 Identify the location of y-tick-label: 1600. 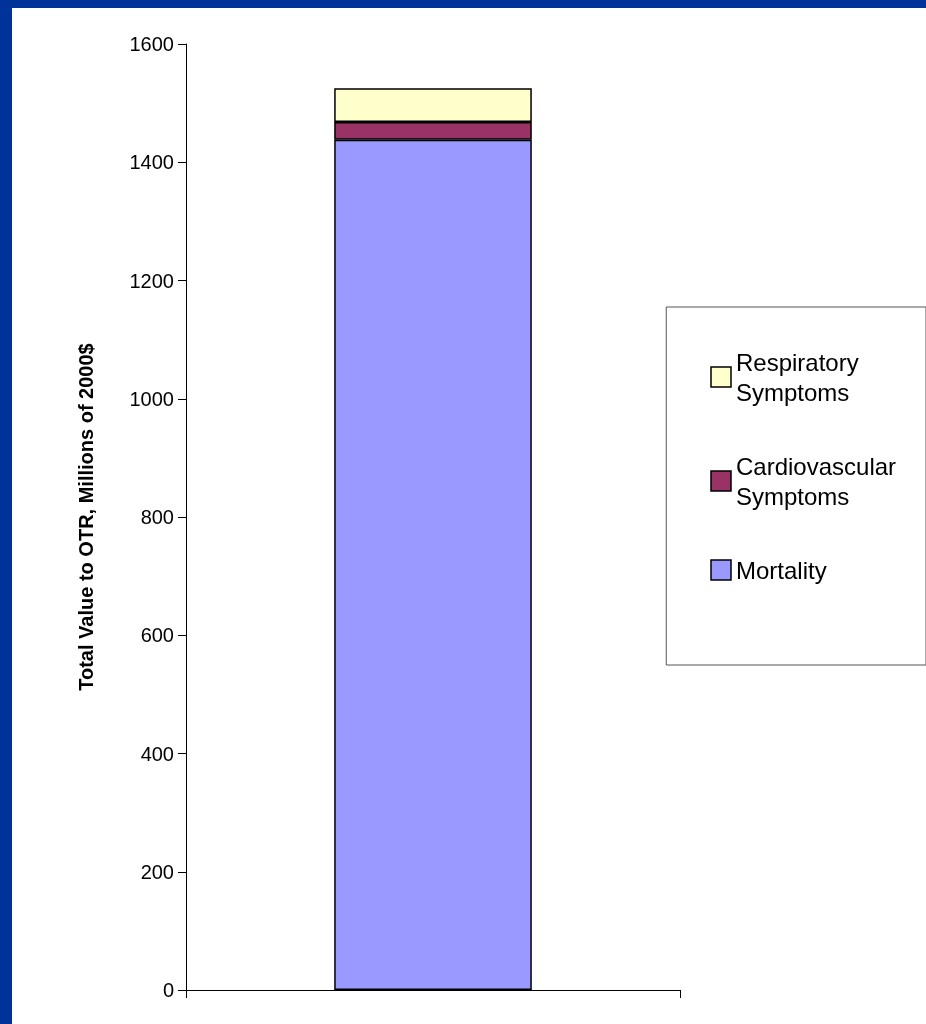
(151, 44).